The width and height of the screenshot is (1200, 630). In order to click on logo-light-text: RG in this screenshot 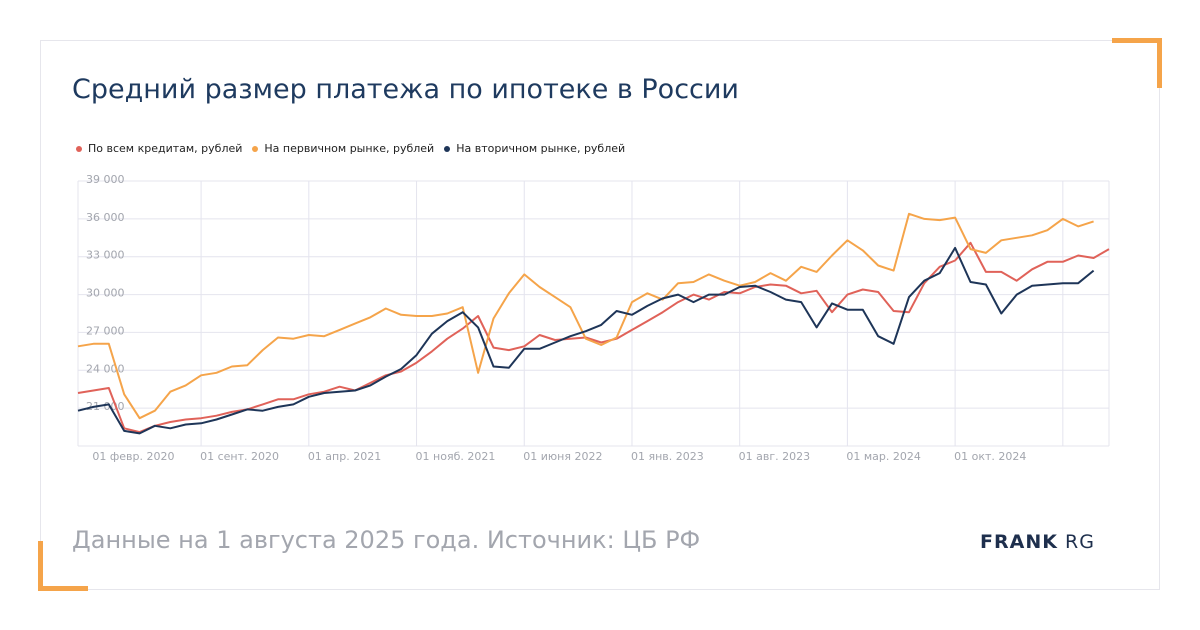, I will do `click(1080, 542)`.